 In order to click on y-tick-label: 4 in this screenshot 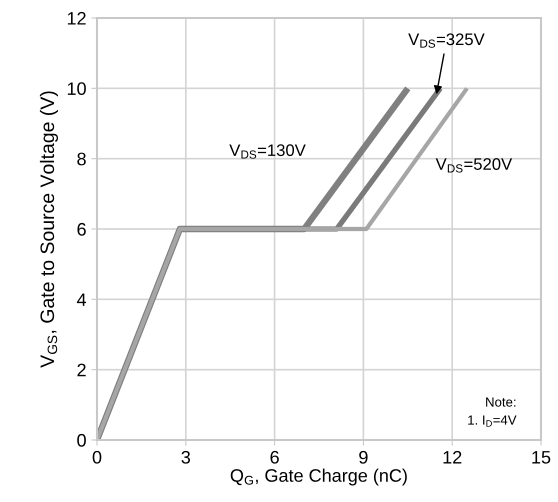, I will do `click(81, 299)`.